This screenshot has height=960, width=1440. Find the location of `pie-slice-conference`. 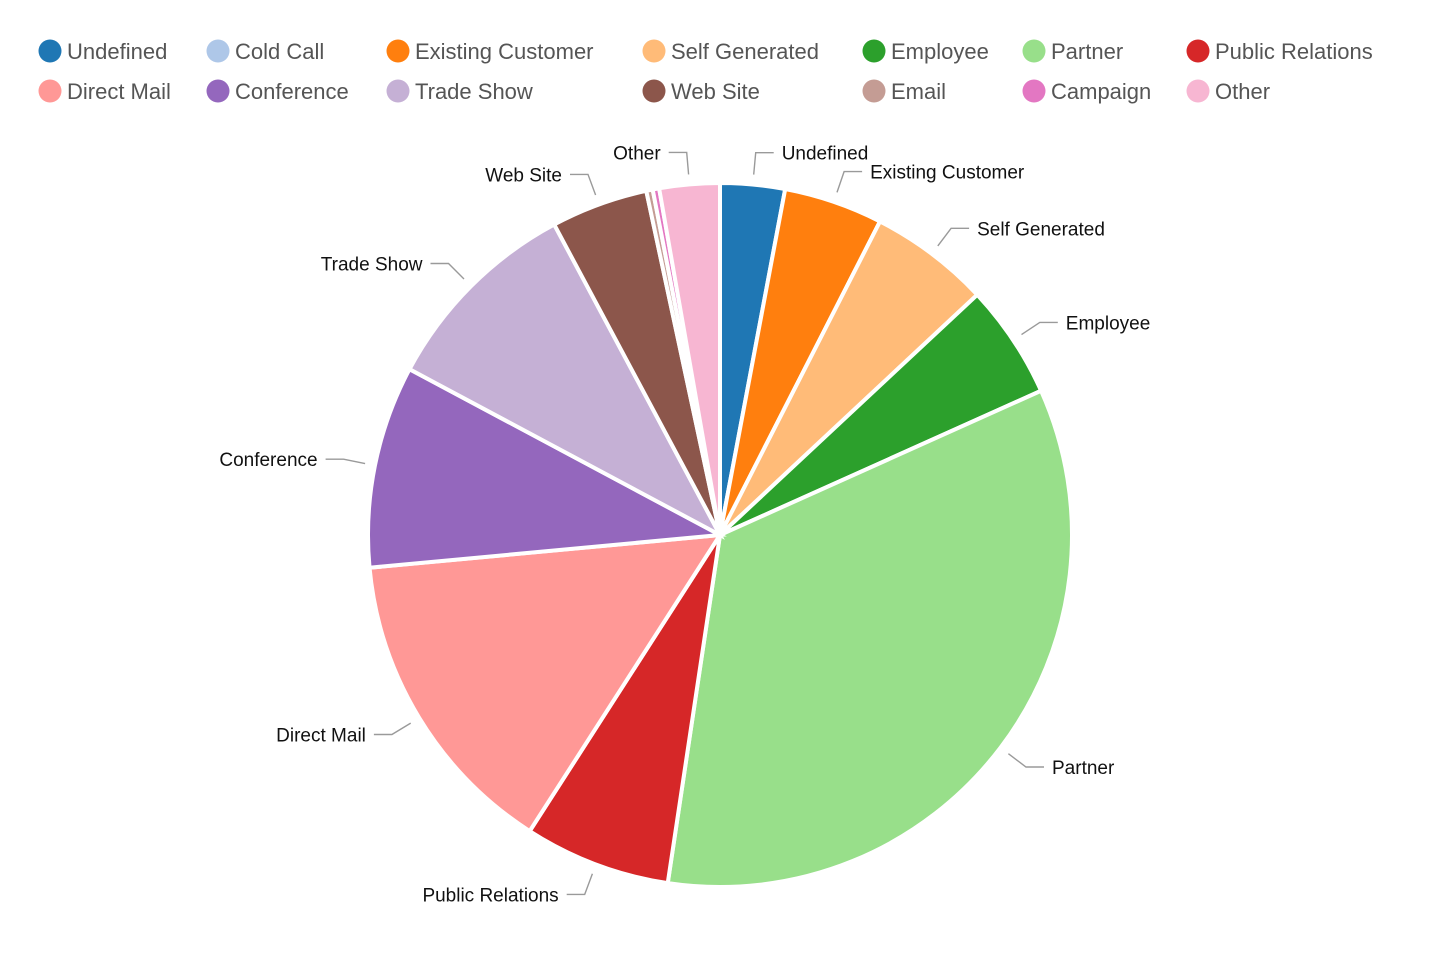

pie-slice-conference is located at coordinates (546, 468).